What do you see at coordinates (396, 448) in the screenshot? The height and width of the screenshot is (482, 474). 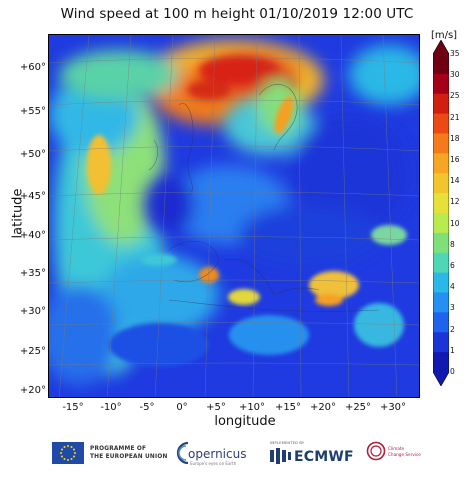 I see `c3s-line-1: Climate` at bounding box center [396, 448].